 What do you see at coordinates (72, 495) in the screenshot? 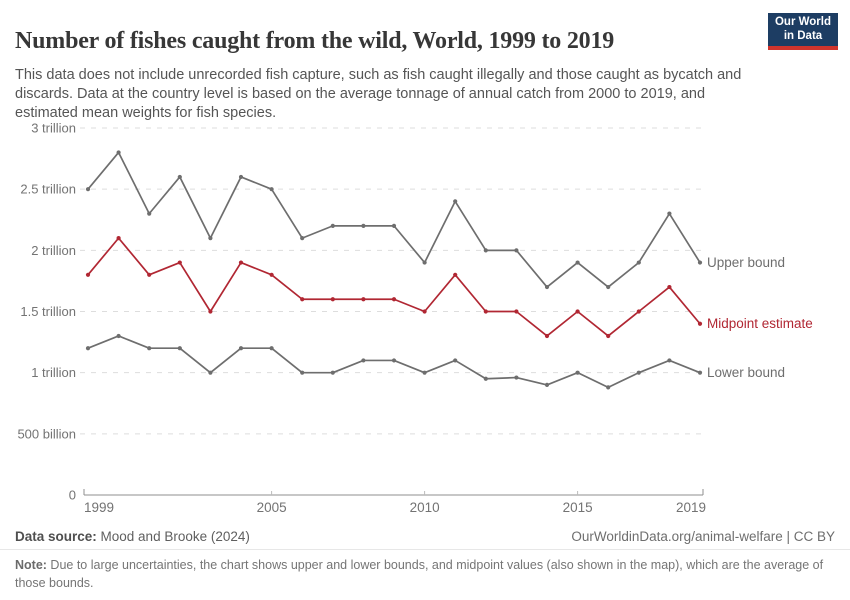
I see `y-tick-label: 0` at bounding box center [72, 495].